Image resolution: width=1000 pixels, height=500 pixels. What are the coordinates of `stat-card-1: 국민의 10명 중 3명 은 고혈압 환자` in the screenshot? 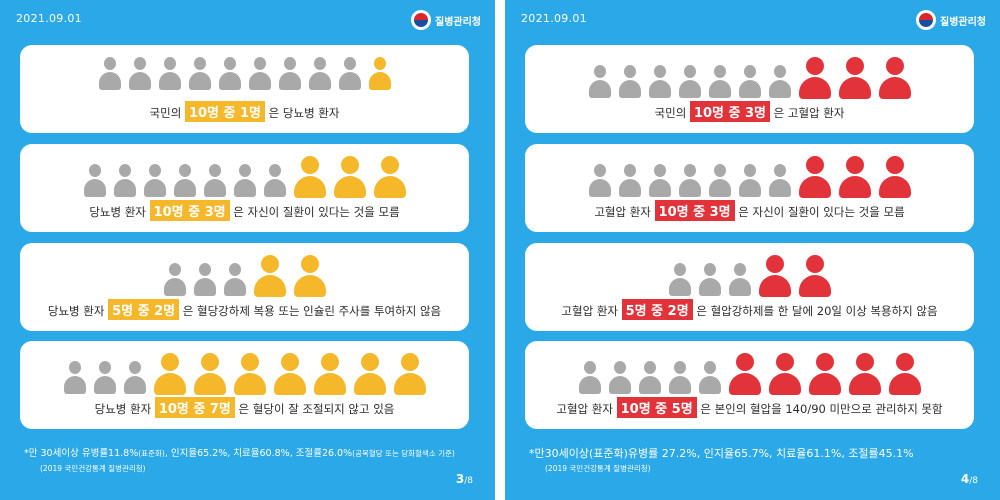 It's located at (749, 89).